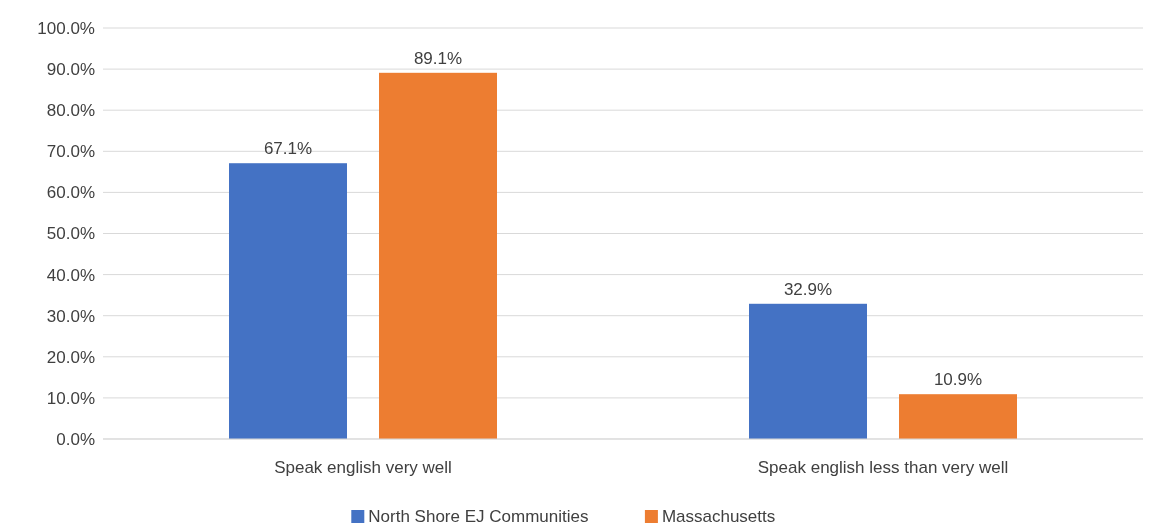 This screenshot has height=527, width=1149. I want to click on y-tick-label: 50.0%, so click(70, 234).